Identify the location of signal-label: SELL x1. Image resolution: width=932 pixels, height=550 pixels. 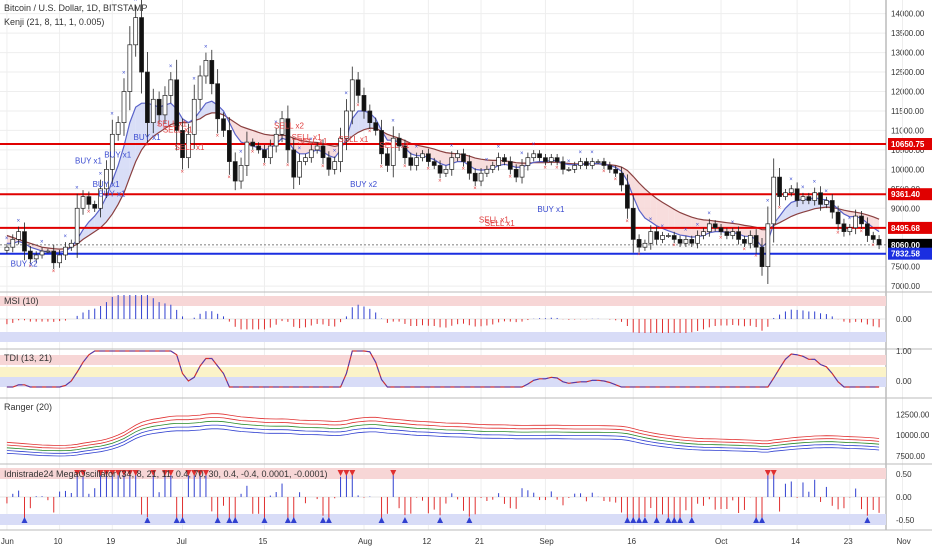
(307, 137).